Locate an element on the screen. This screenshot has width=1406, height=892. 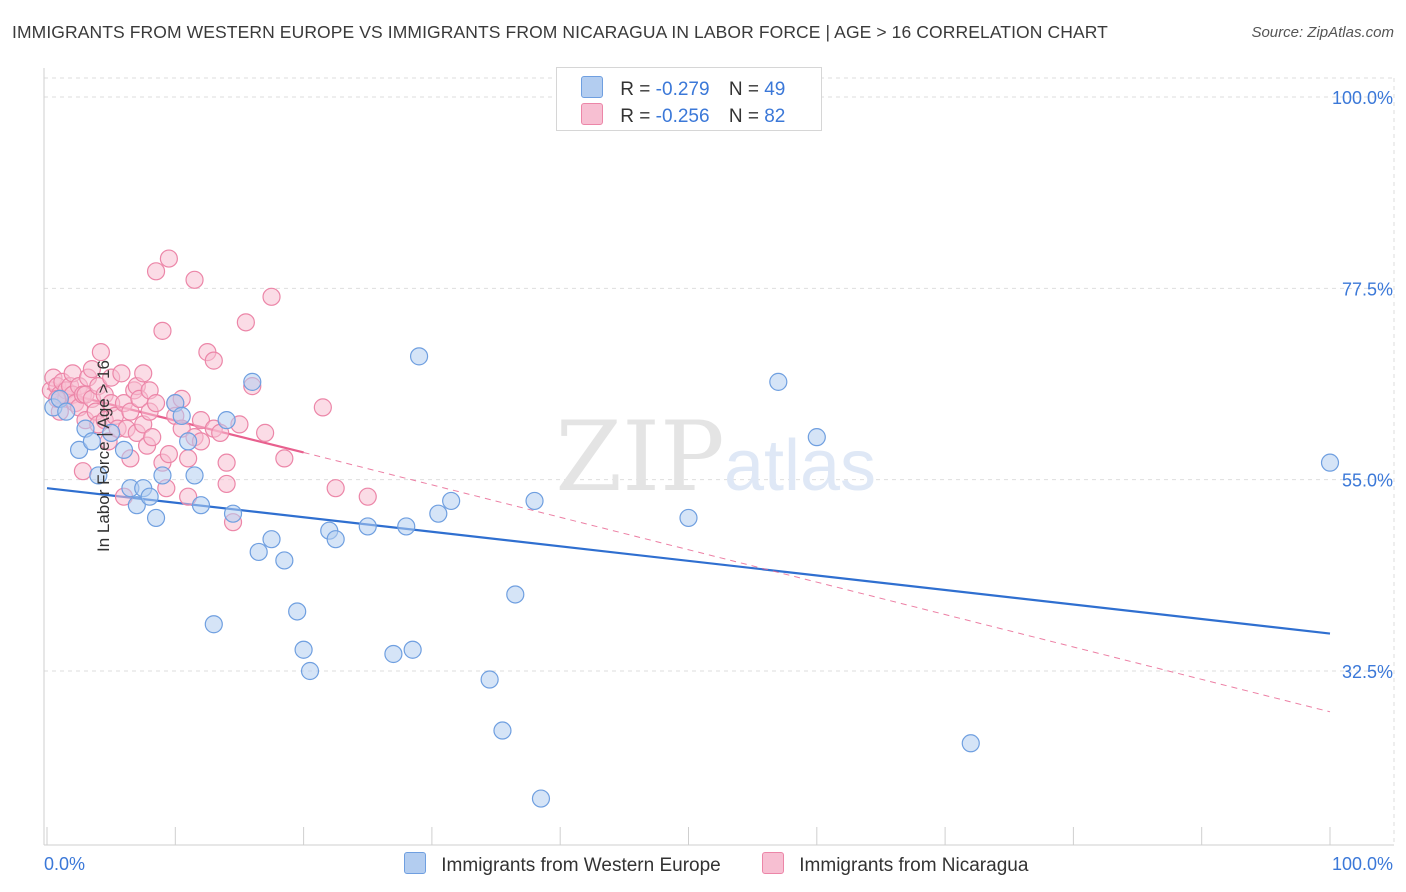
series-name: Immigrants from Nicaragua is located at coordinates (914, 865).